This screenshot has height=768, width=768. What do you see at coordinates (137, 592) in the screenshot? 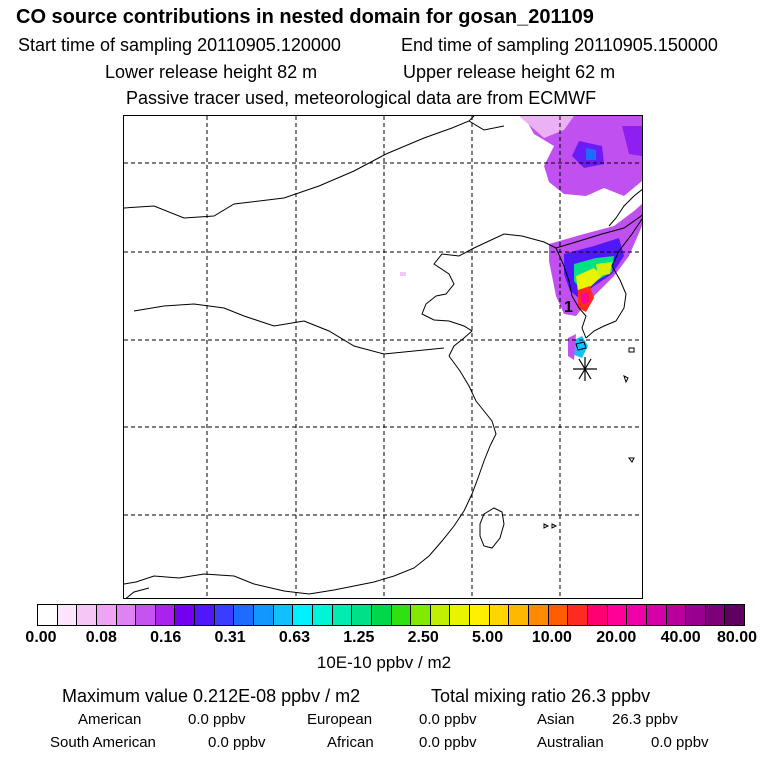
I see `coast-hainan-strait` at bounding box center [137, 592].